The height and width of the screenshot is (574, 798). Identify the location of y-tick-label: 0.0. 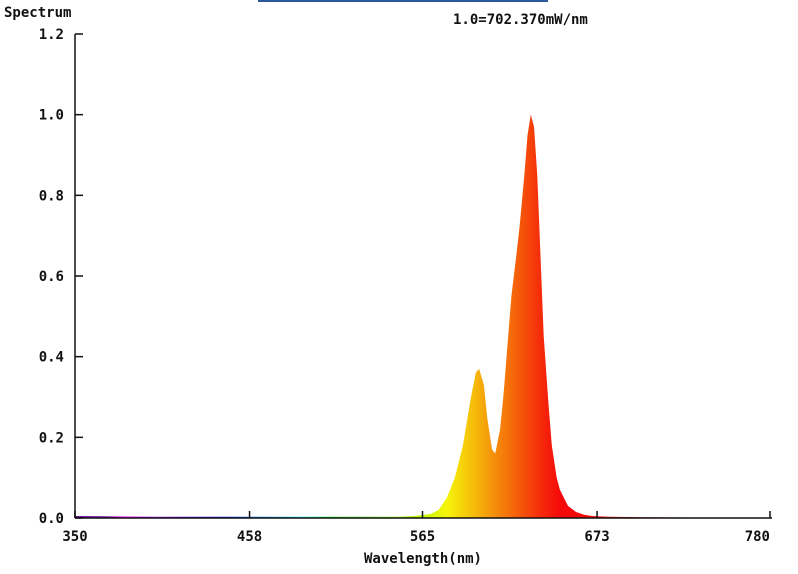
(51, 519).